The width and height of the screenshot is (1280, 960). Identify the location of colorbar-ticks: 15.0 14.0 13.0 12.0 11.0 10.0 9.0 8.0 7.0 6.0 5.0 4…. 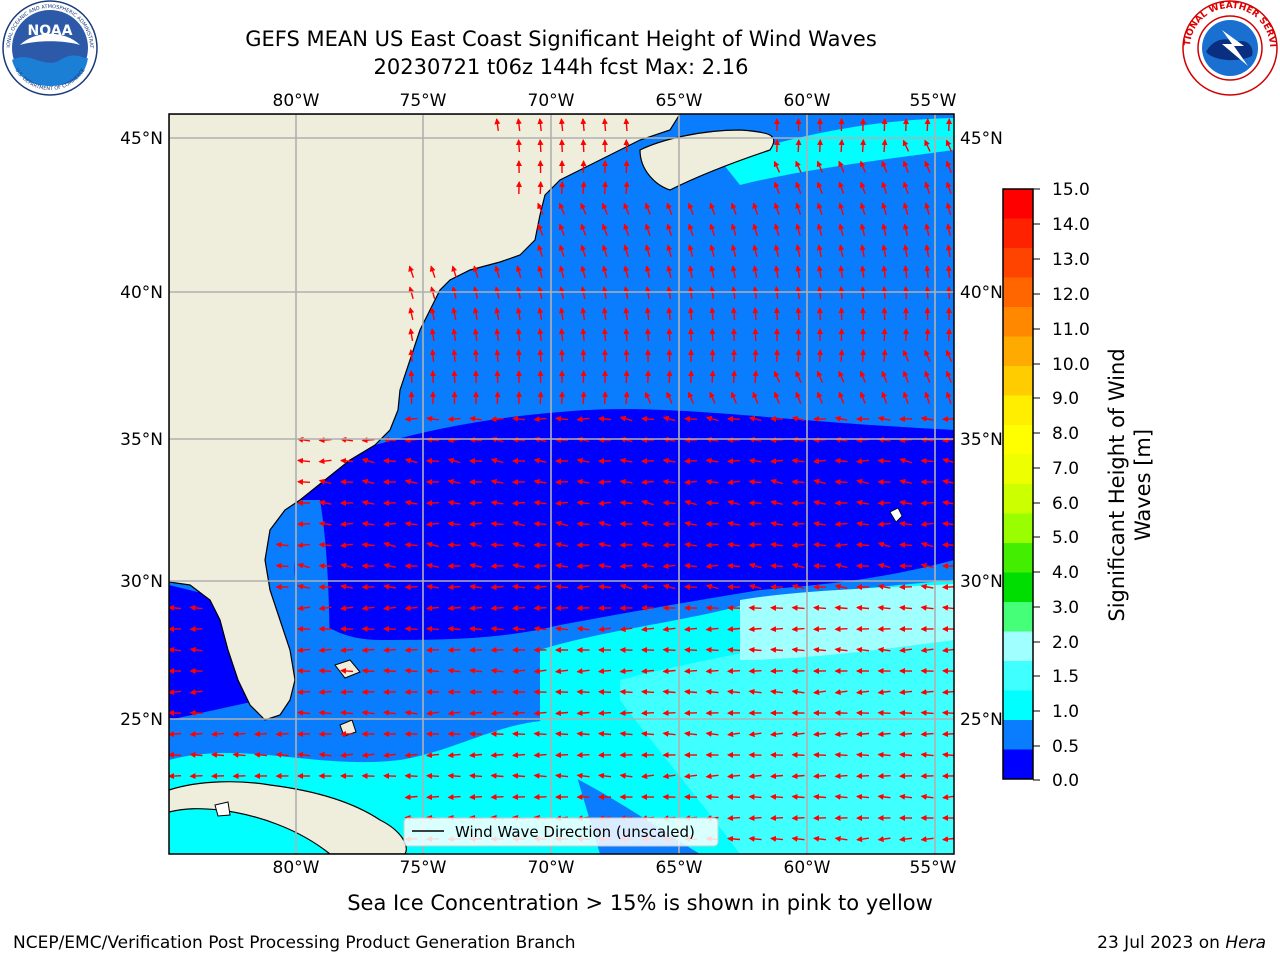
(1061, 485).